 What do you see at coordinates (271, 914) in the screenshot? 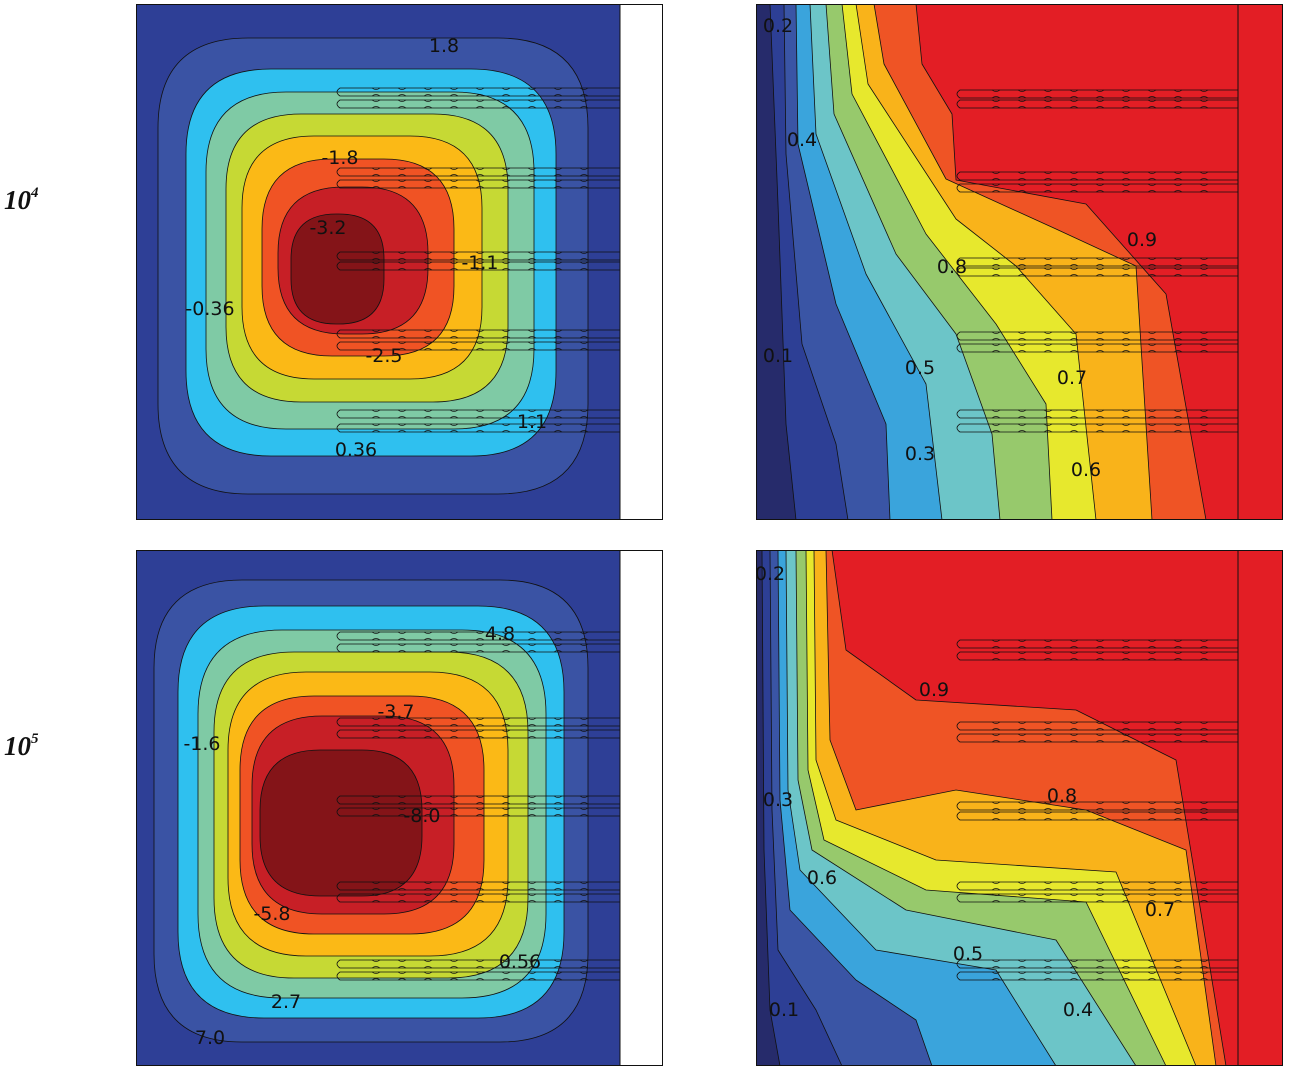
I see `contour-label: -5.8` at bounding box center [271, 914].